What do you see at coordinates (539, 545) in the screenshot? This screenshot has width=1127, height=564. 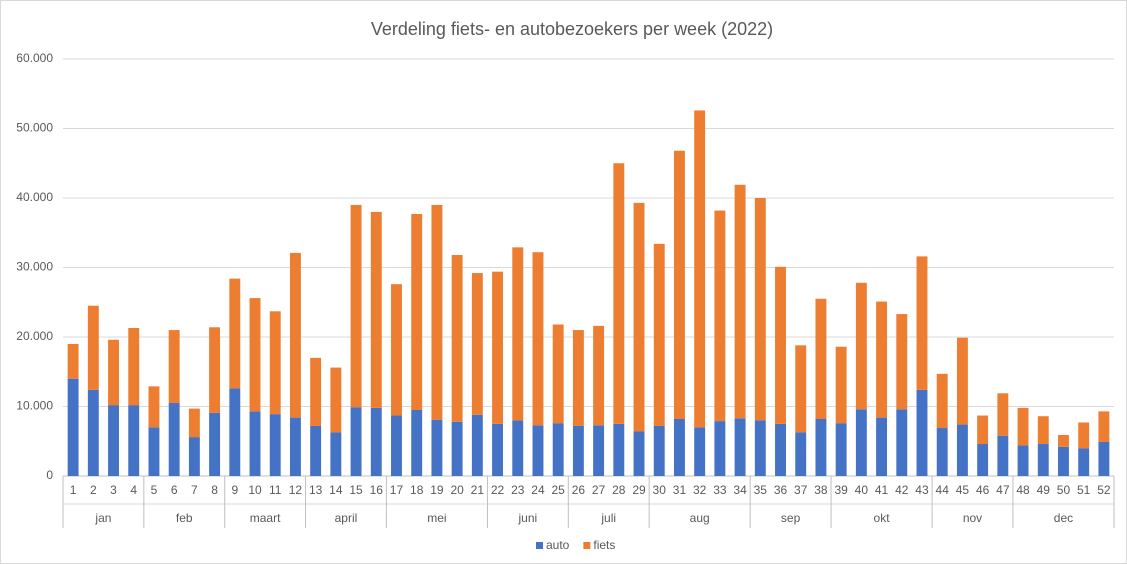 I see `legend-swatch` at bounding box center [539, 545].